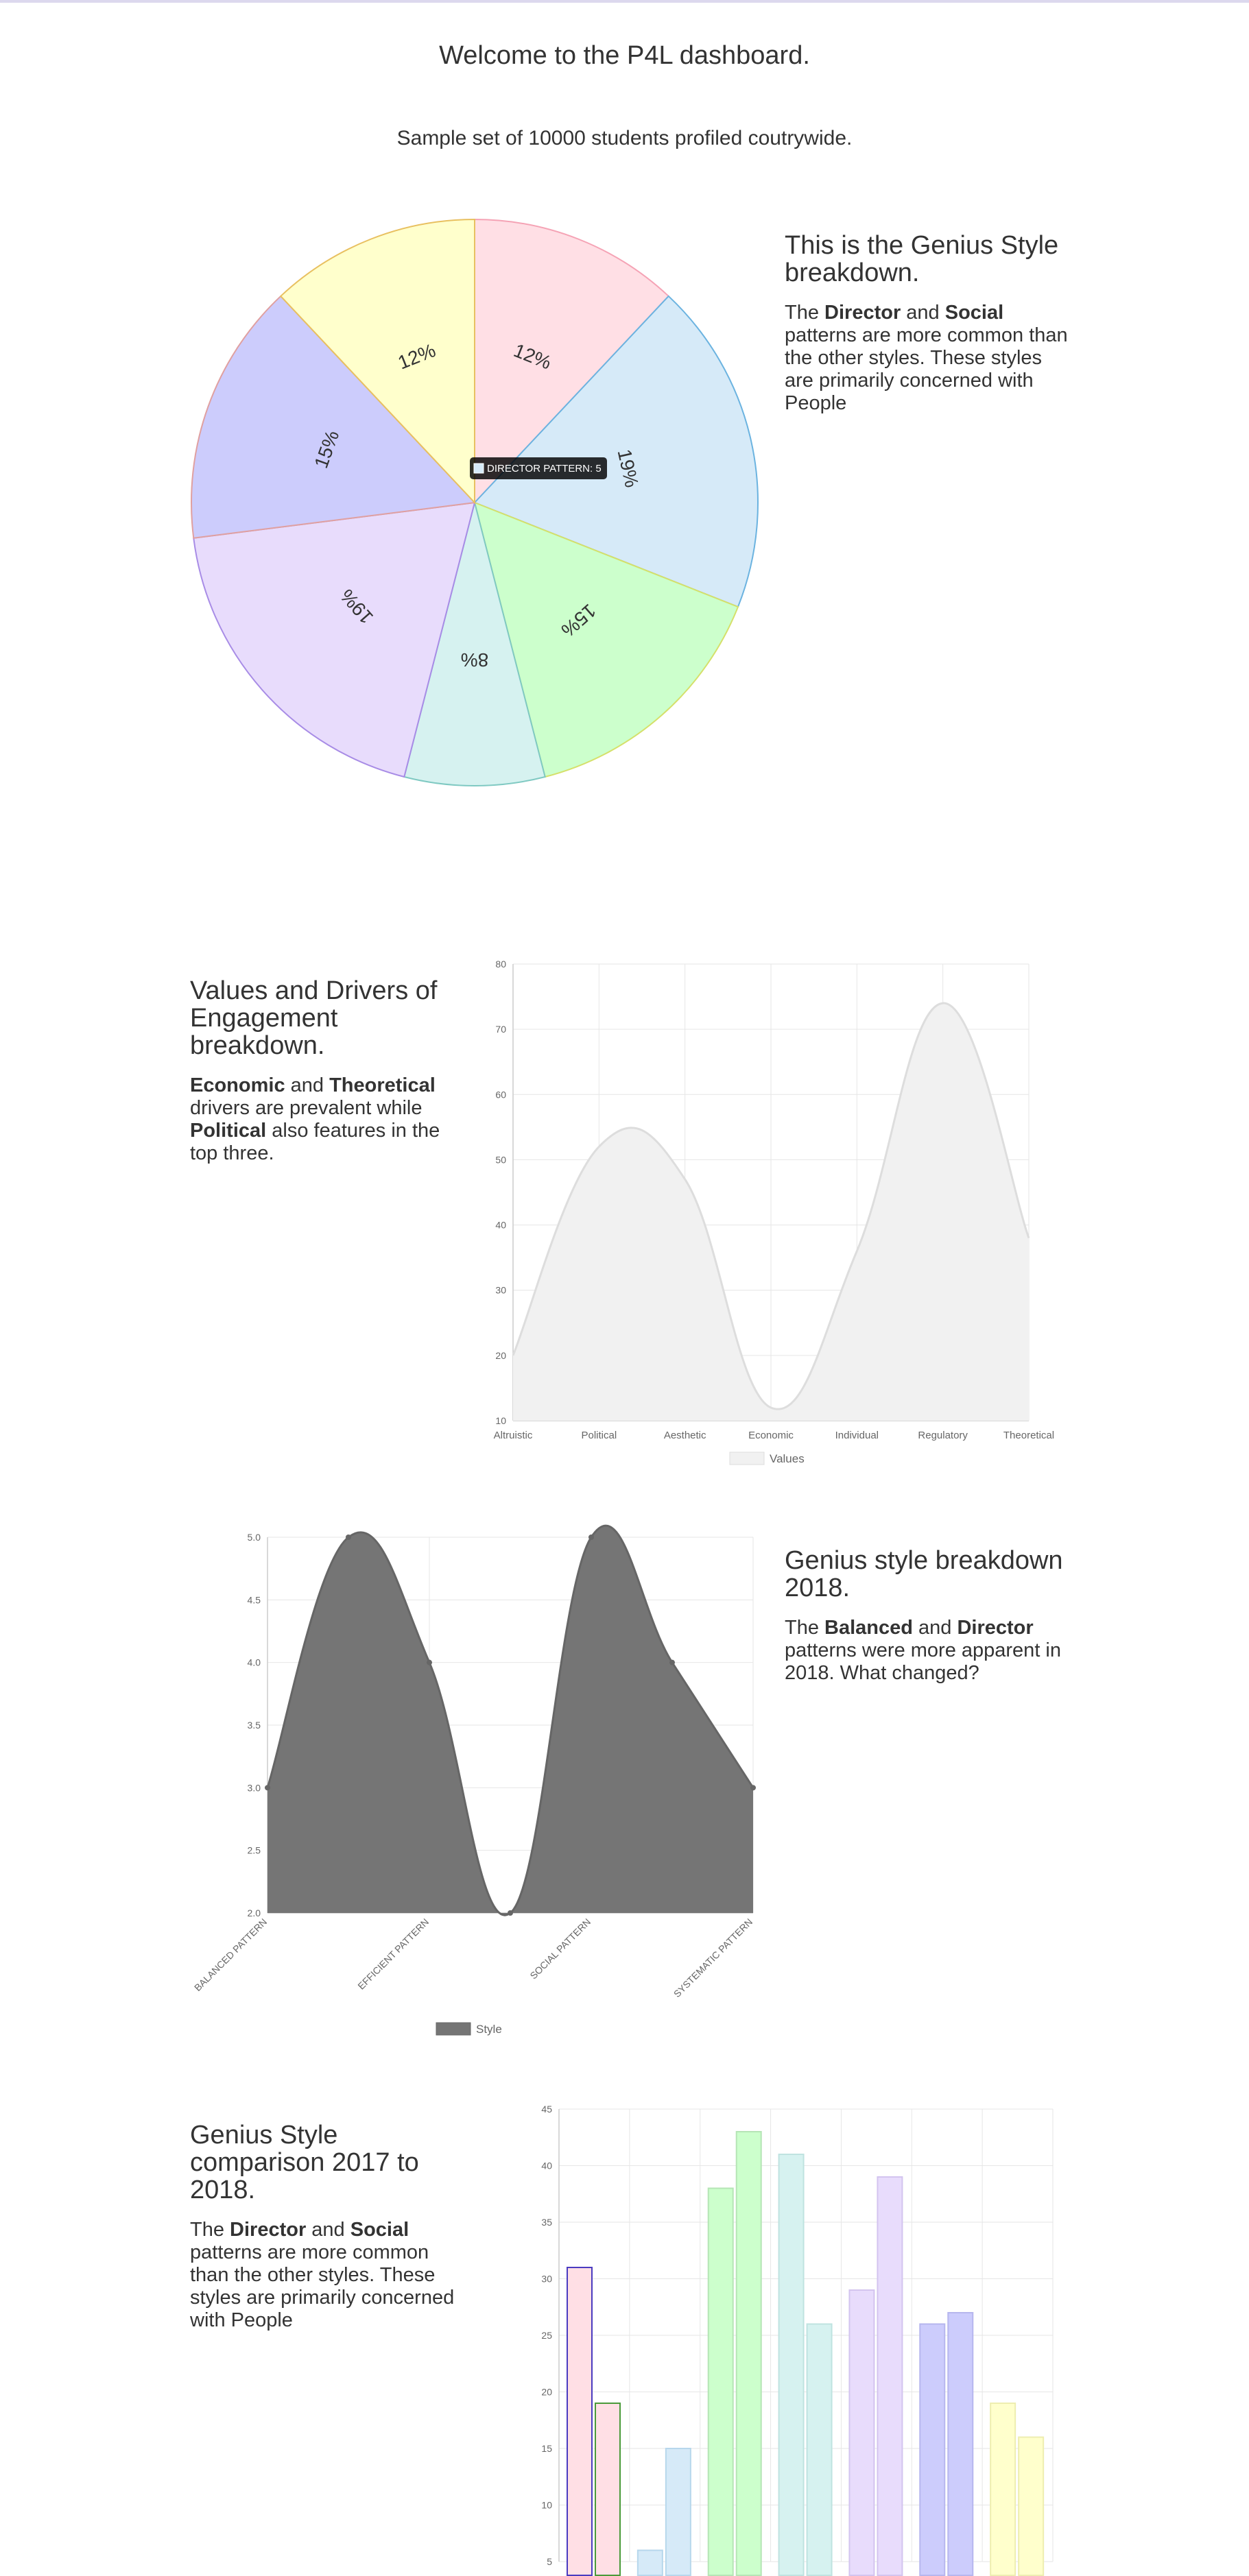 The image size is (1249, 2576). I want to click on y-tick-label: 3.5, so click(255, 1726).